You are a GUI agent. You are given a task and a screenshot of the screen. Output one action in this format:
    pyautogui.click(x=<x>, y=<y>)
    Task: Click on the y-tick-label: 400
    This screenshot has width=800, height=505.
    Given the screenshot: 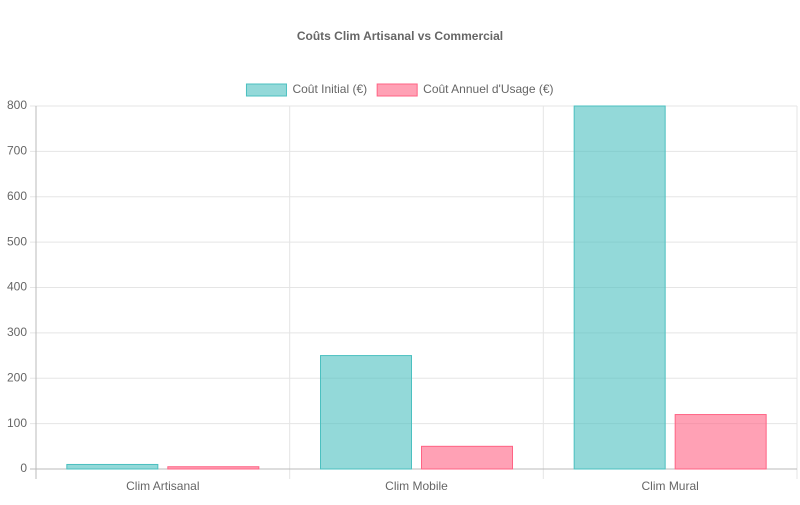 What is the action you would take?
    pyautogui.click(x=17, y=287)
    